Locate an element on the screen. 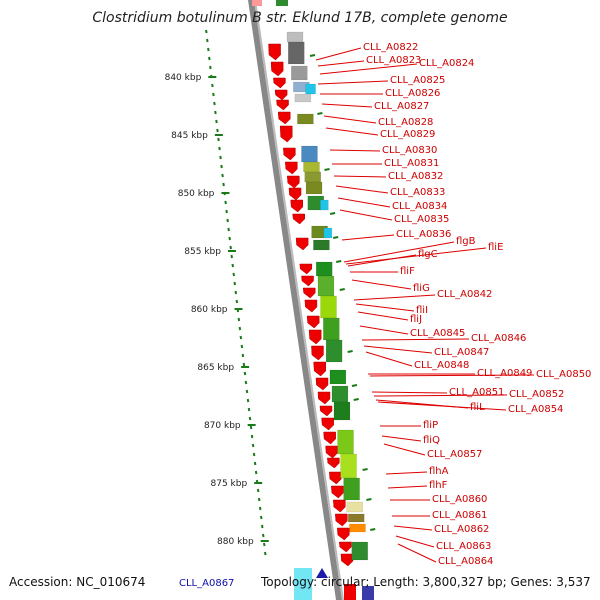  gene-label: CLL_A0854 is located at coordinates (535, 409).